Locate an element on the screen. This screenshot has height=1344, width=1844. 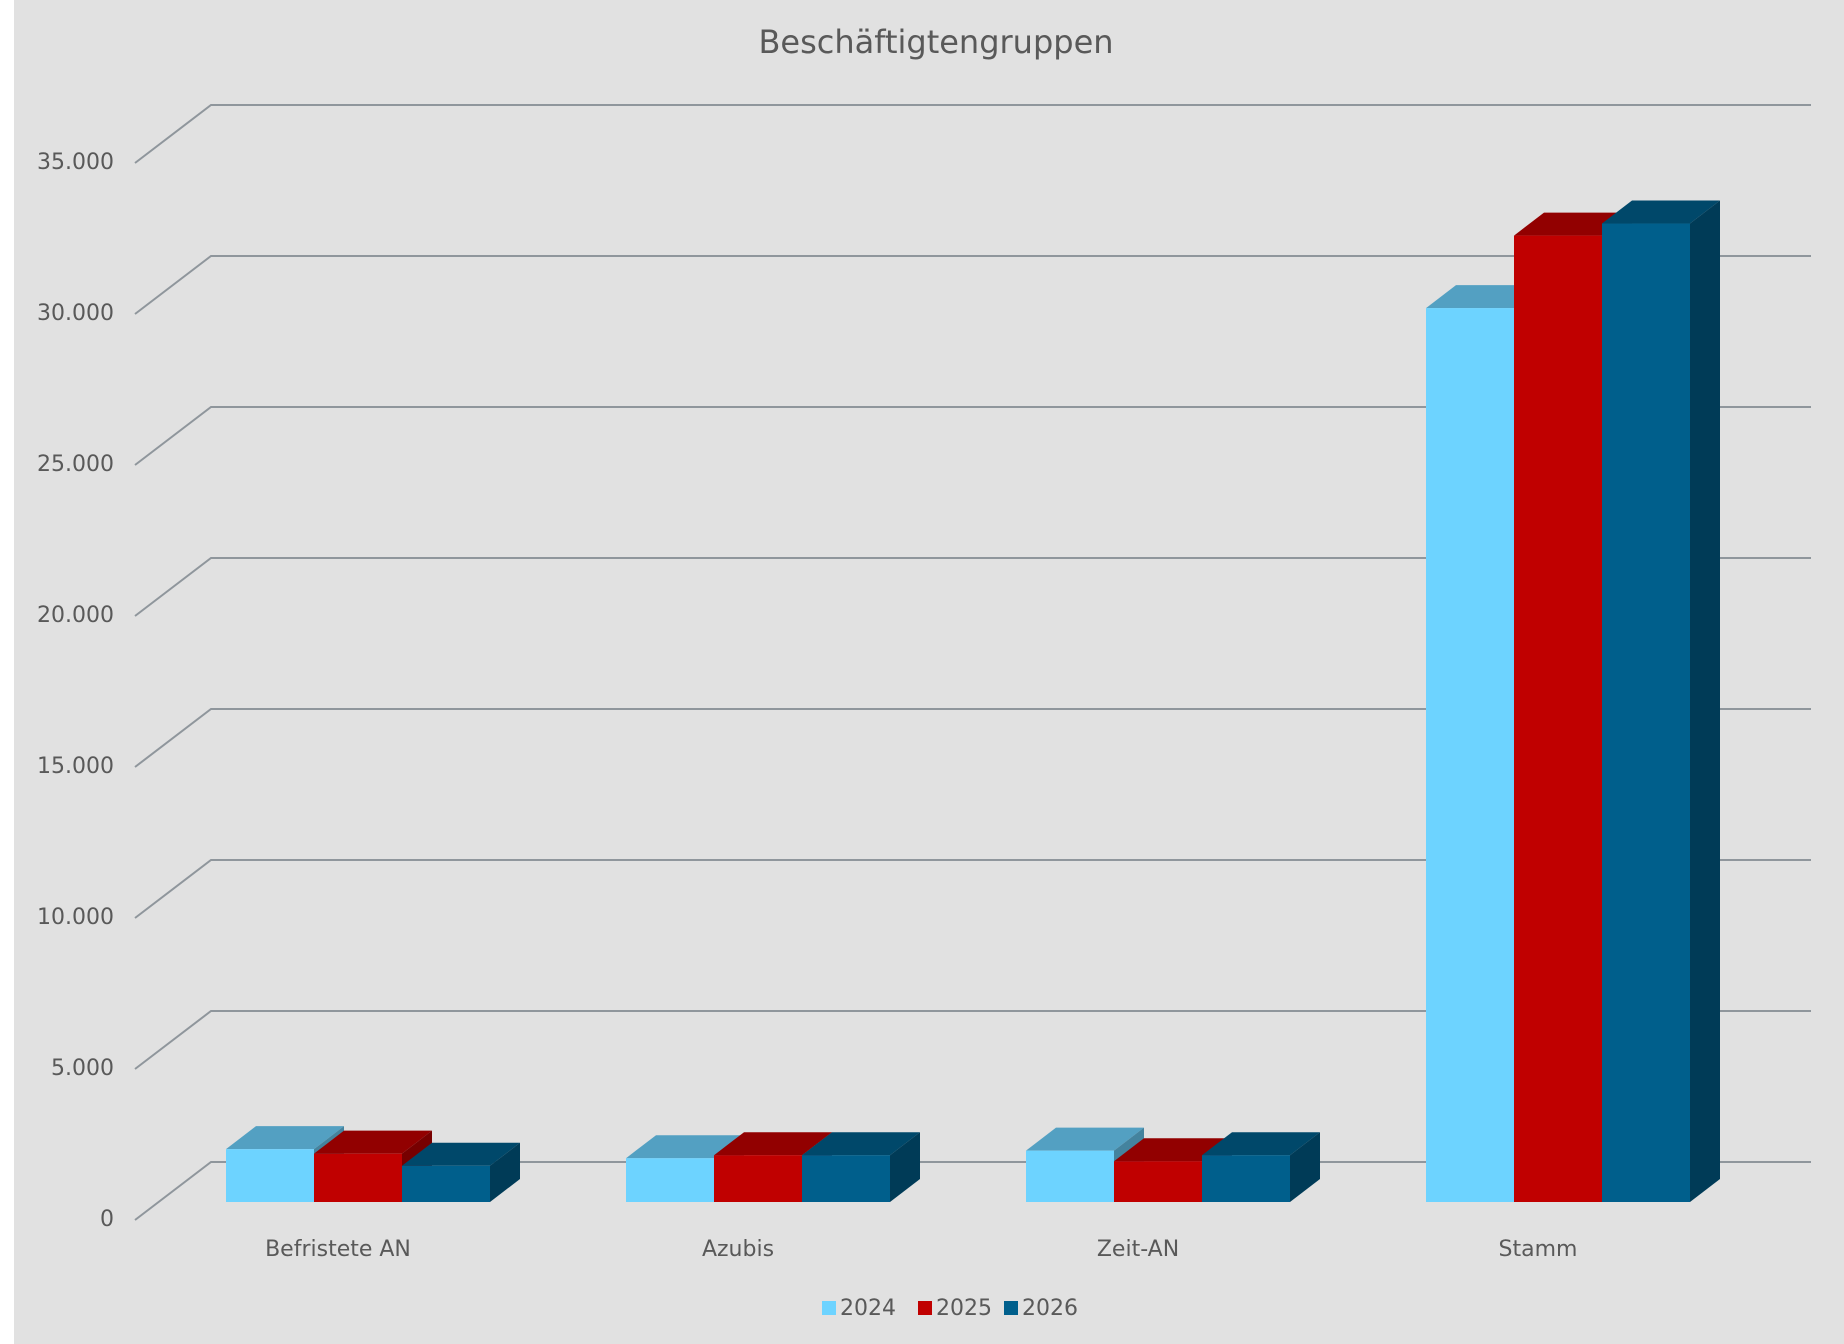
y-tick-label: 0 is located at coordinates (107, 1219).